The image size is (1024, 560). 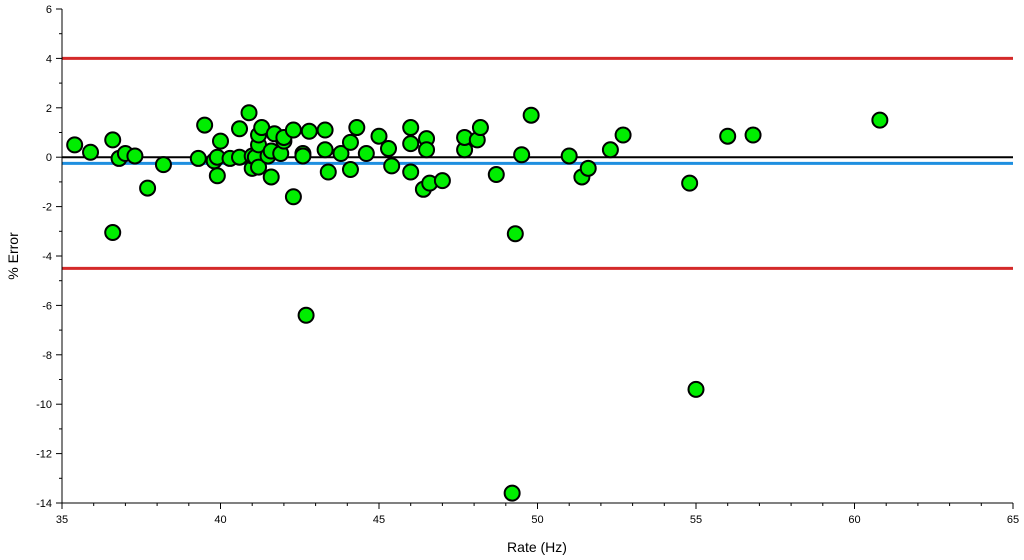 I want to click on y-tick-label: -14, so click(x=44, y=504).